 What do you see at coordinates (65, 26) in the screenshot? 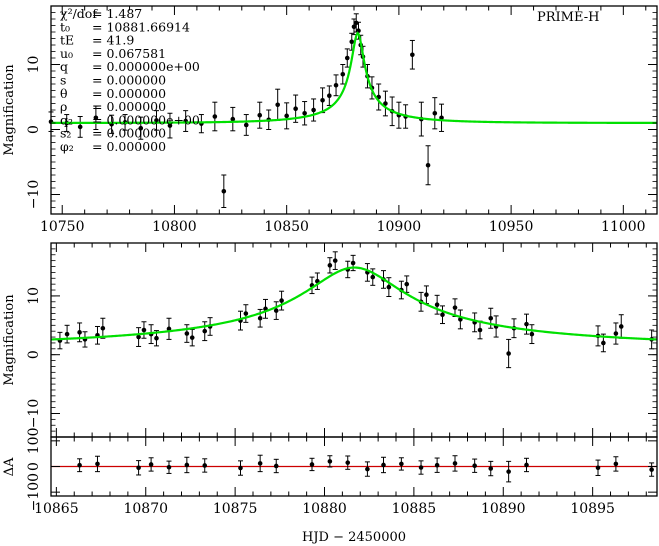
I see `param-name: t₀` at bounding box center [65, 26].